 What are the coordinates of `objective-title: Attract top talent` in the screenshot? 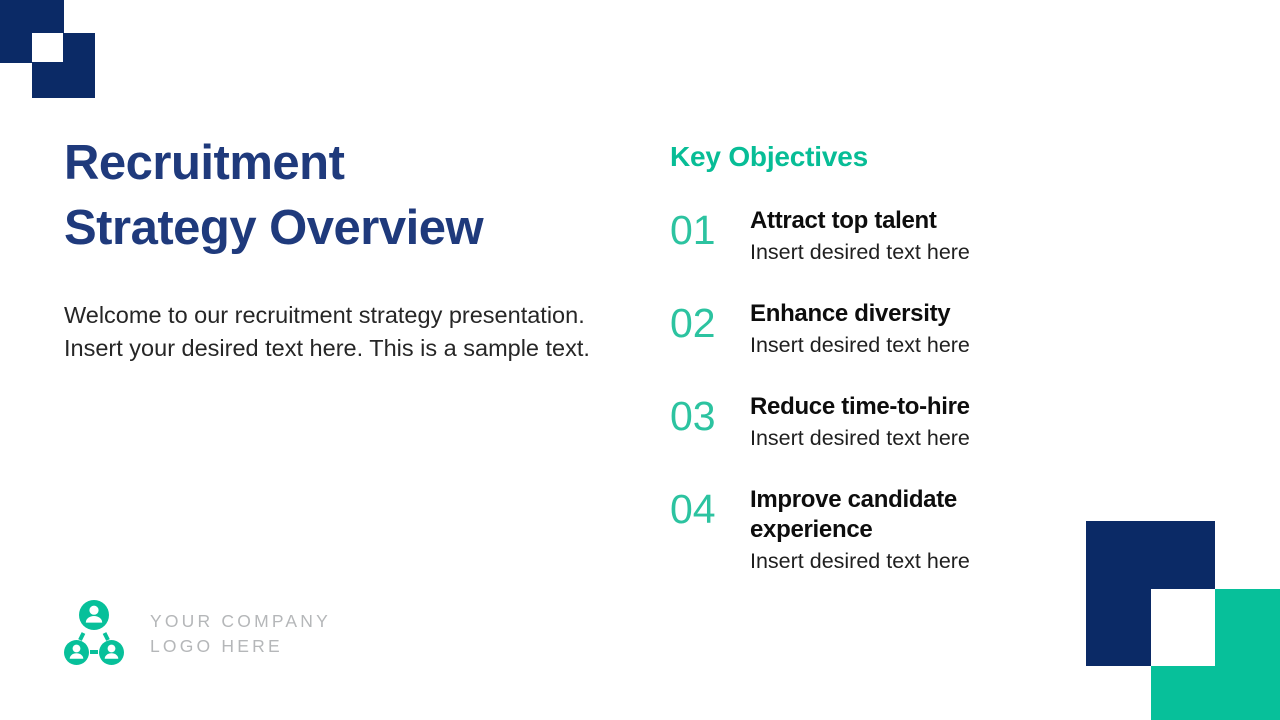 It's located at (843, 220).